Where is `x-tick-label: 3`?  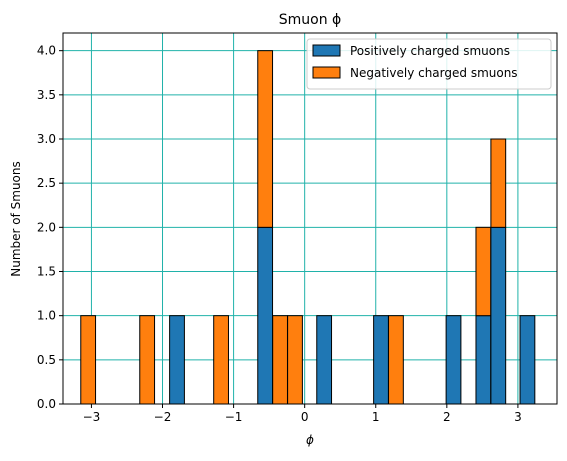 x-tick-label: 3 is located at coordinates (518, 417).